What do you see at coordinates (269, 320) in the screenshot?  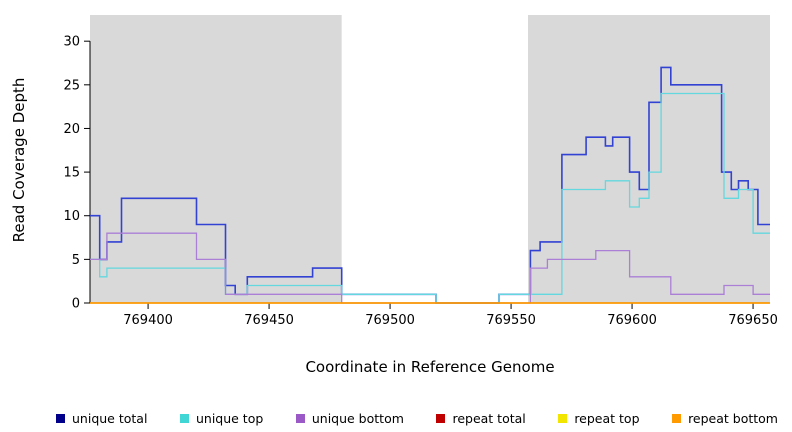 I see `x-tick-label: 769450` at bounding box center [269, 320].